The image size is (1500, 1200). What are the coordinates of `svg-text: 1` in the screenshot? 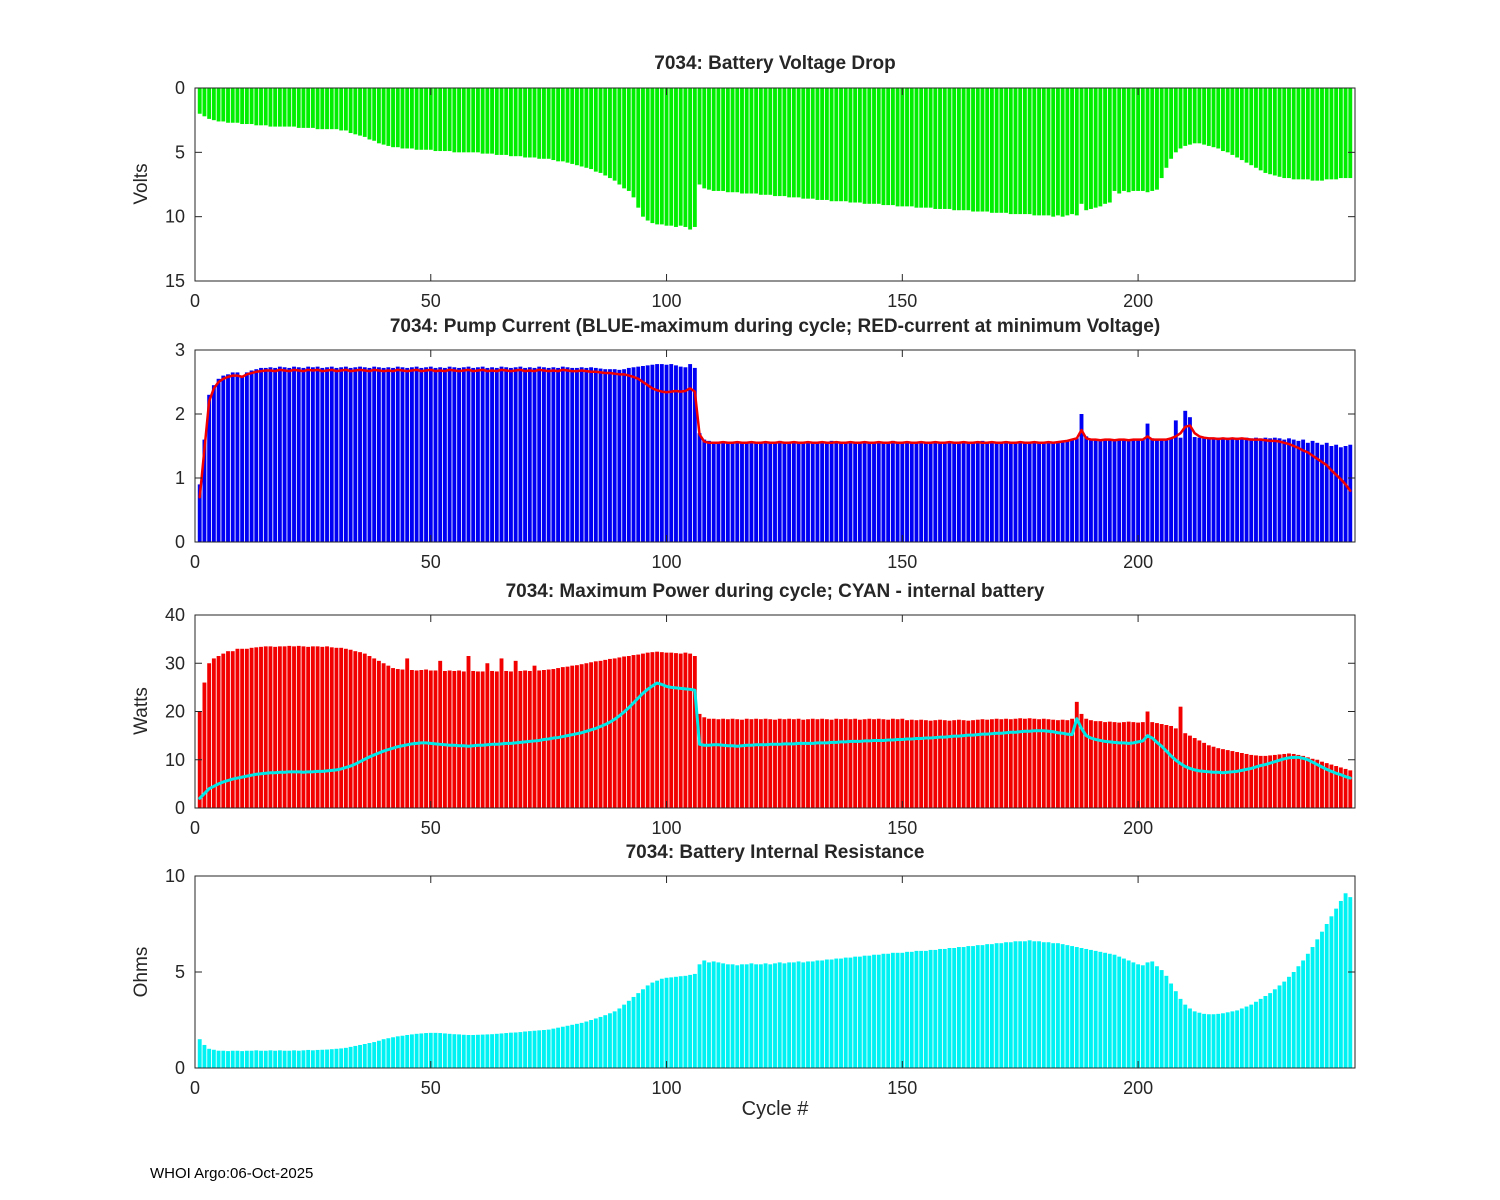 It's located at (180, 478).